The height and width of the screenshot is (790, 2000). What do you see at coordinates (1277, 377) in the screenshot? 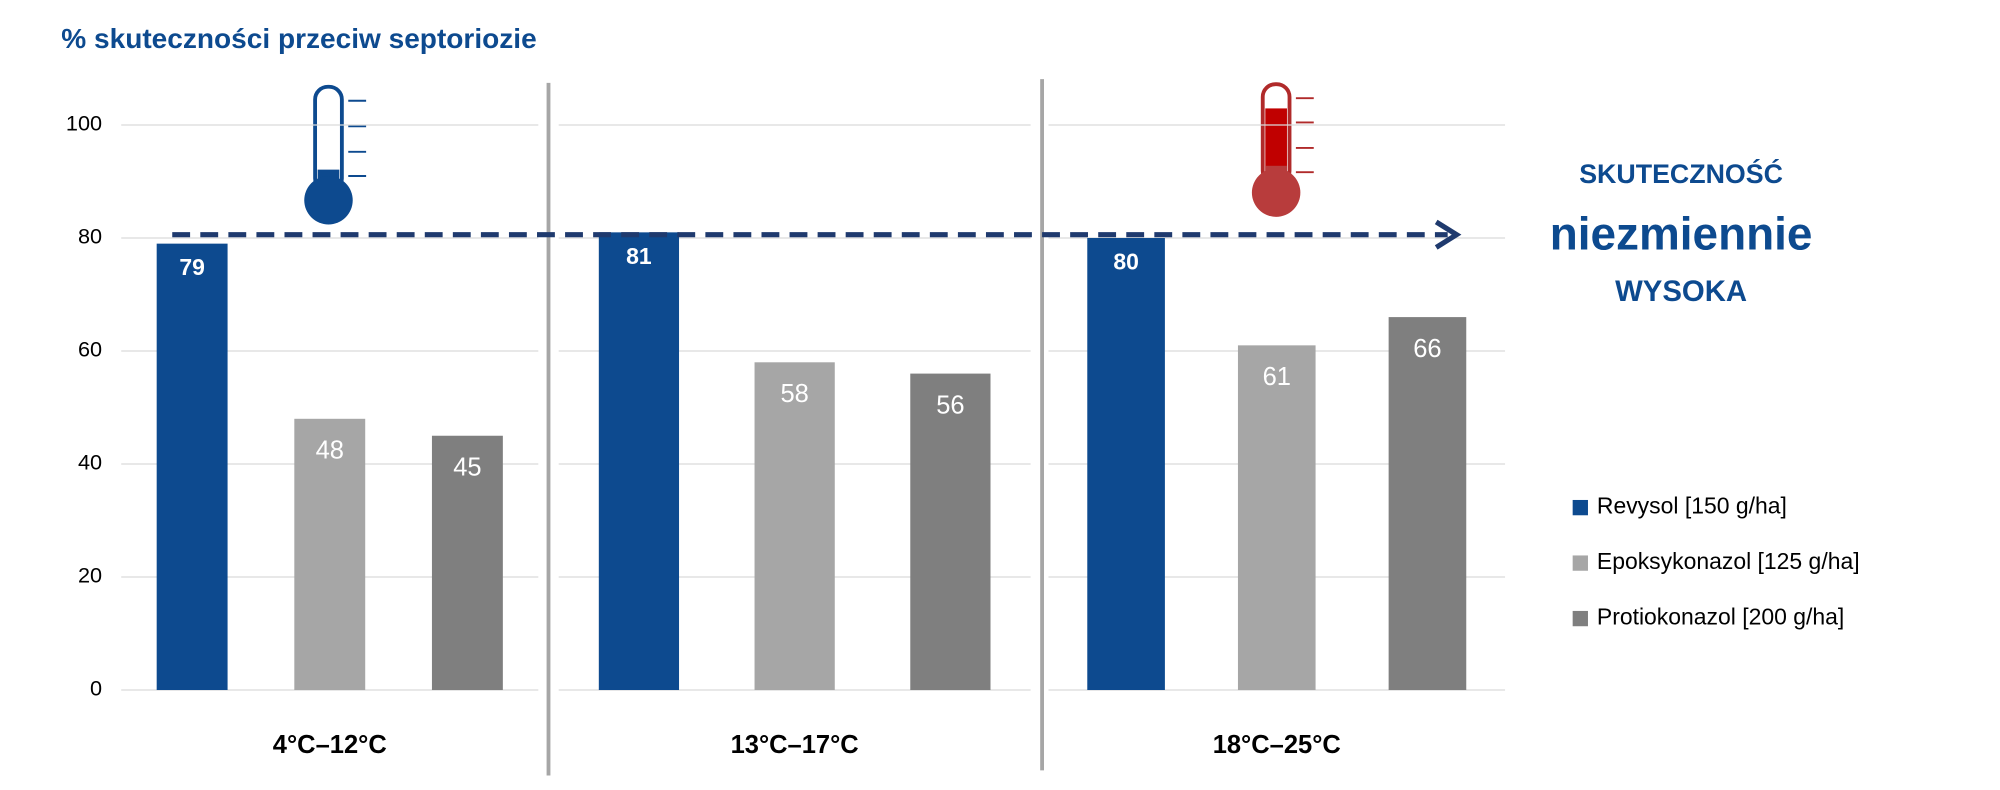
I see `value-label: 61` at bounding box center [1277, 377].